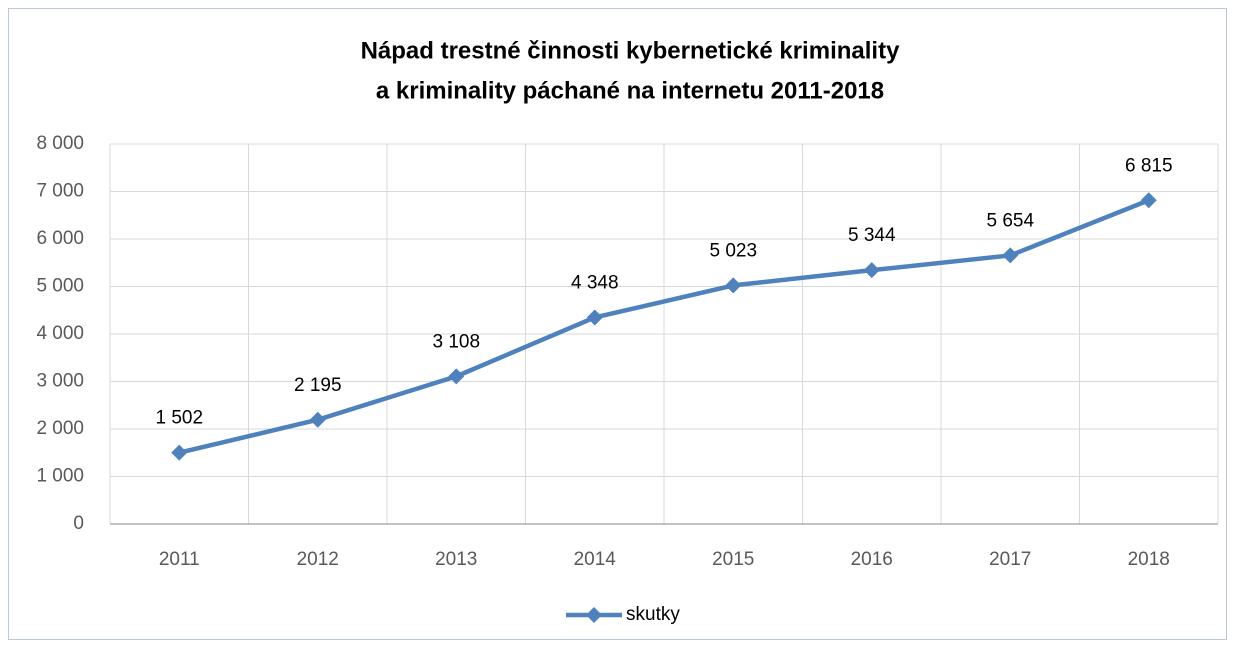  I want to click on x-tick-label: 2018, so click(1149, 559).